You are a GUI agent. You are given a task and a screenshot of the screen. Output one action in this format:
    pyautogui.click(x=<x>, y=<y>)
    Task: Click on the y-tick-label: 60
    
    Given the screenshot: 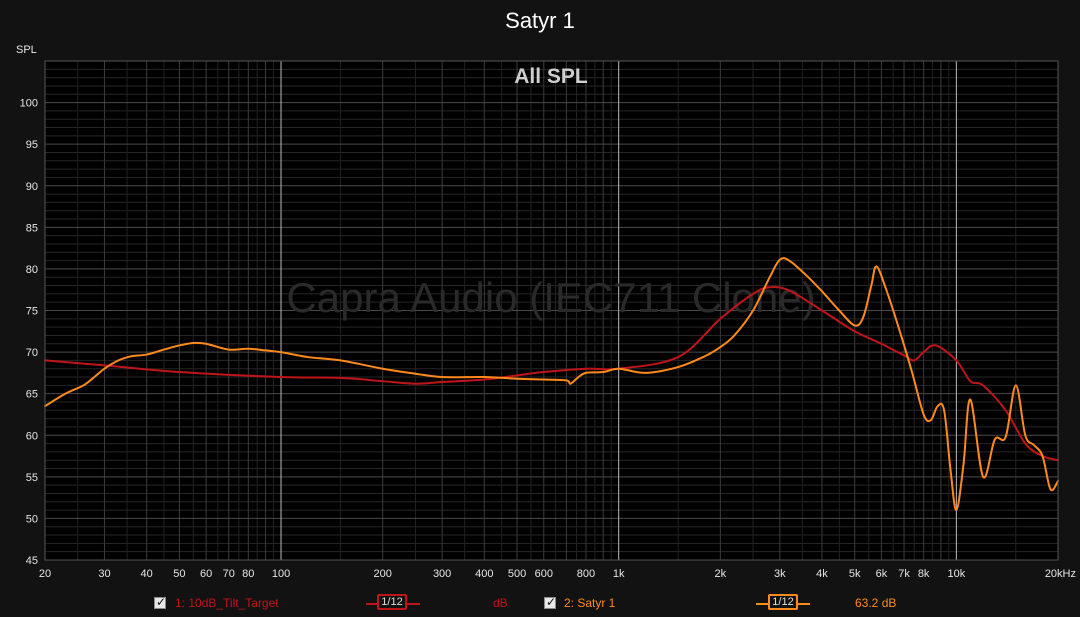 What is the action you would take?
    pyautogui.click(x=32, y=436)
    